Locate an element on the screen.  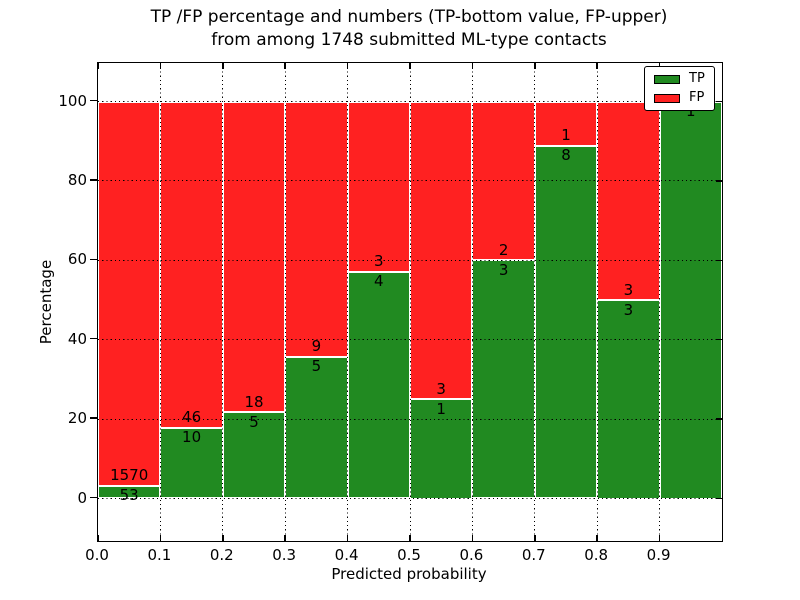
x-tick-label: 0.0 is located at coordinates (97, 555).